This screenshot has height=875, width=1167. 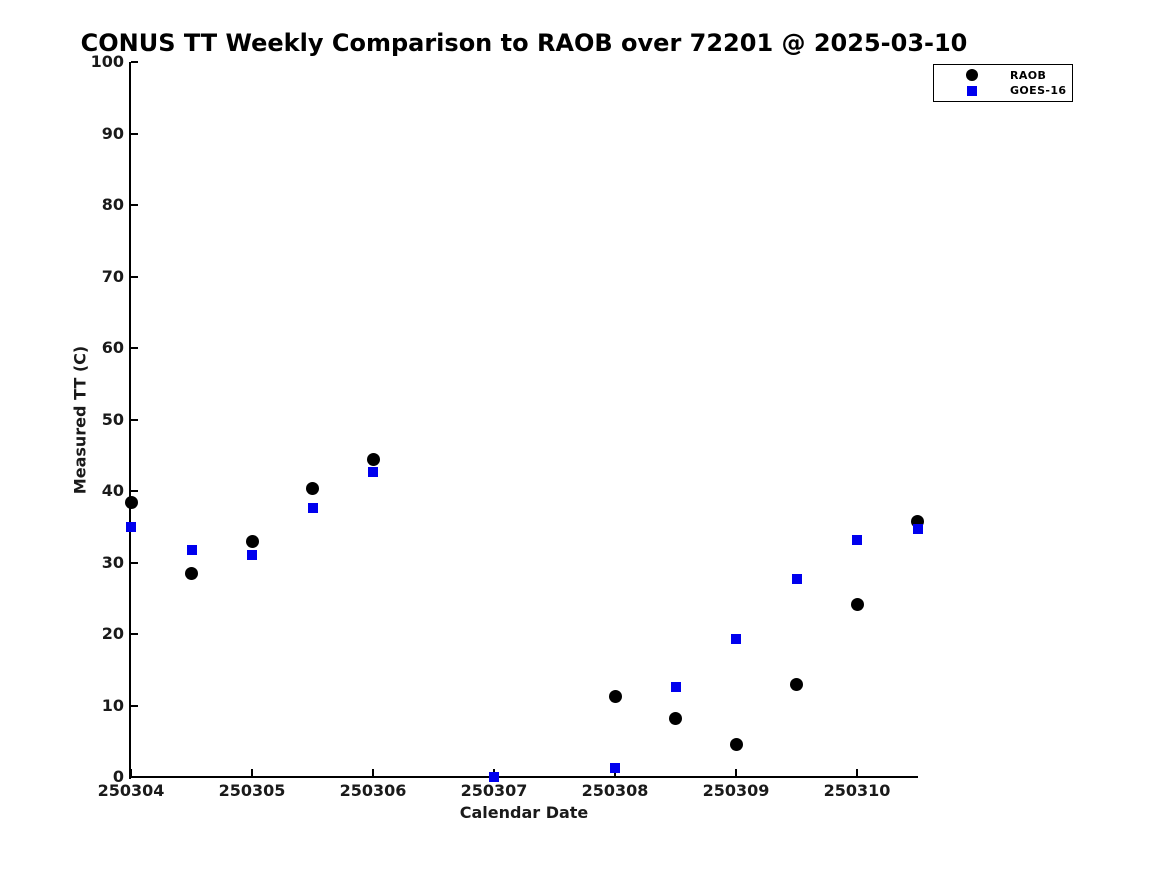 What do you see at coordinates (112, 347) in the screenshot?
I see `y-axis-tick-label: 60` at bounding box center [112, 347].